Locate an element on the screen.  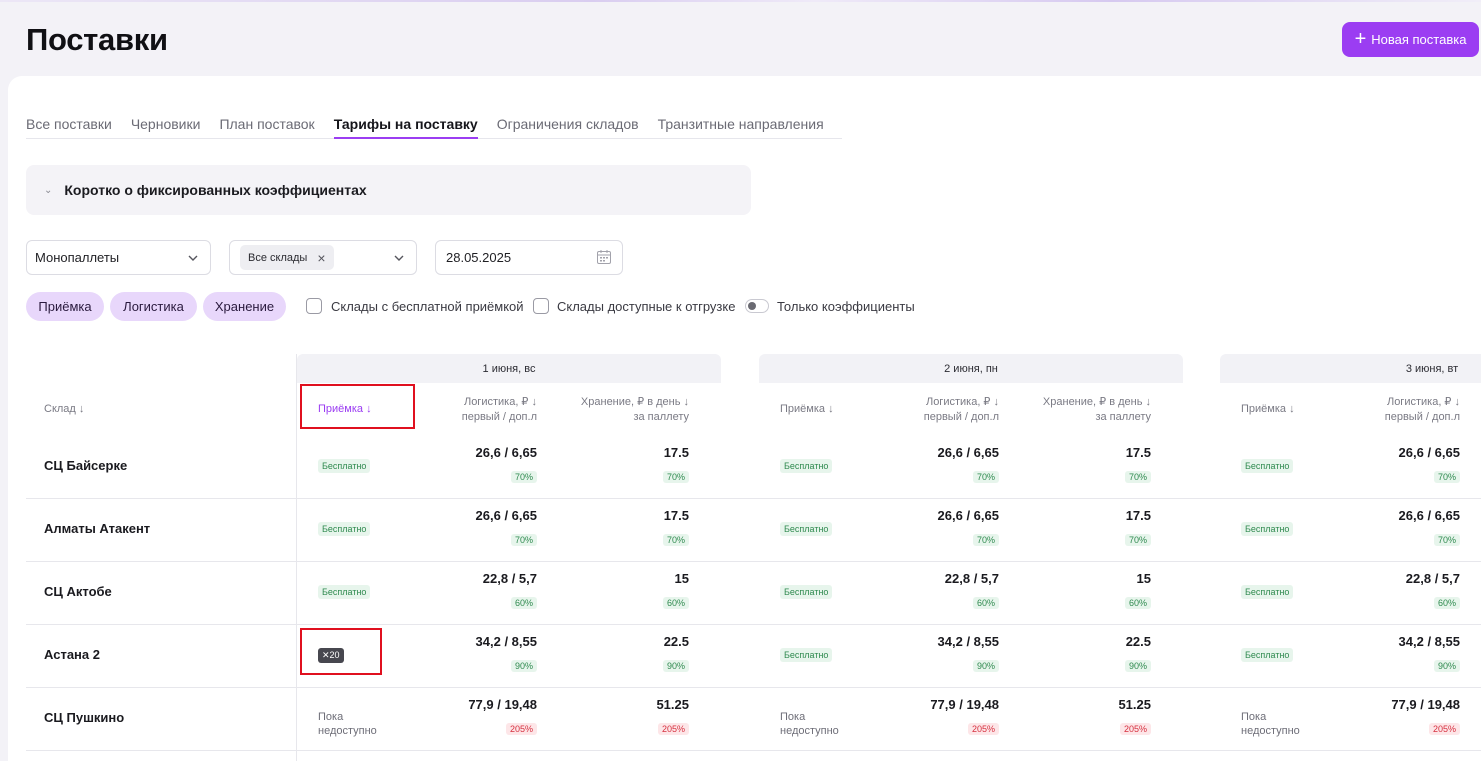
acceptance-coefficient-badge: ✕20 is located at coordinates (331, 655).